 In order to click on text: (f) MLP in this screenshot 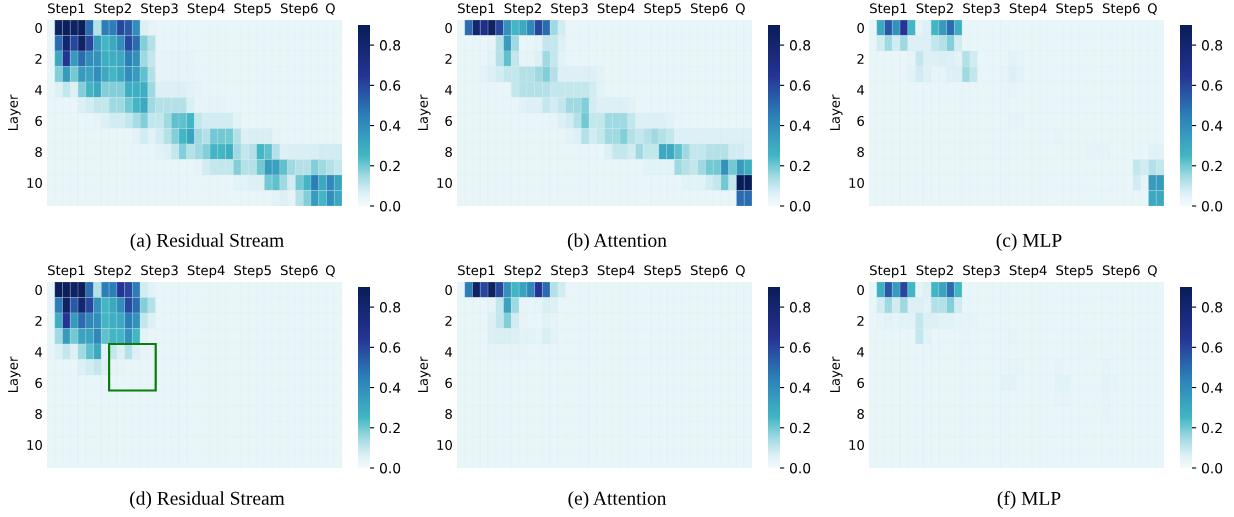, I will do `click(1029, 500)`.